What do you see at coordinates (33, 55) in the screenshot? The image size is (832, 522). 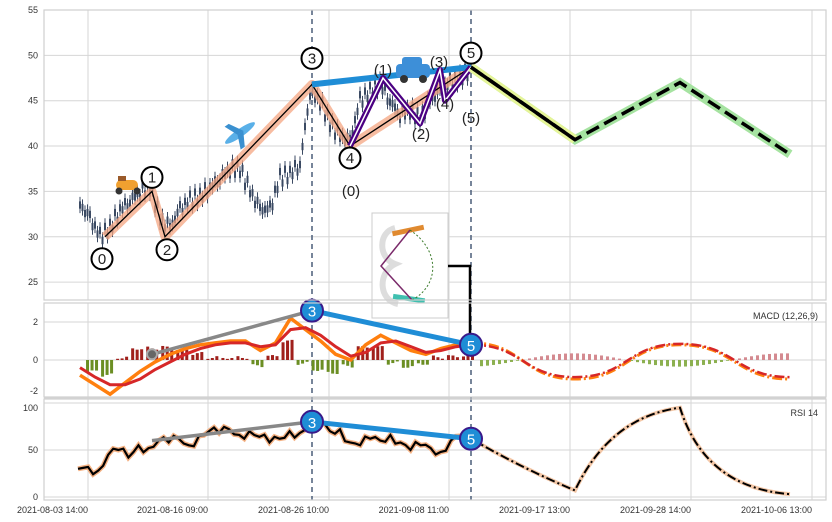 I see `price-y-tick: 50` at bounding box center [33, 55].